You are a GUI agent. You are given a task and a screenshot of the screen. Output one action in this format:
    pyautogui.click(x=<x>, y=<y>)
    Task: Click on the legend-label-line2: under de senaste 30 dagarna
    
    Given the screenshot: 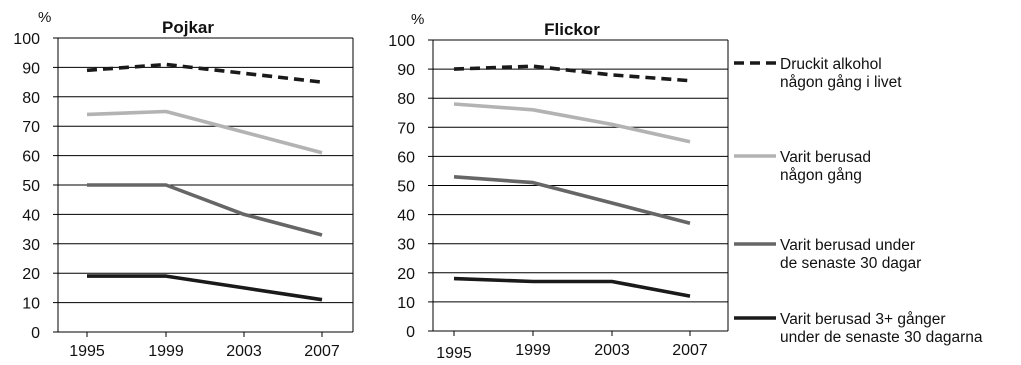 What is the action you would take?
    pyautogui.click(x=881, y=337)
    